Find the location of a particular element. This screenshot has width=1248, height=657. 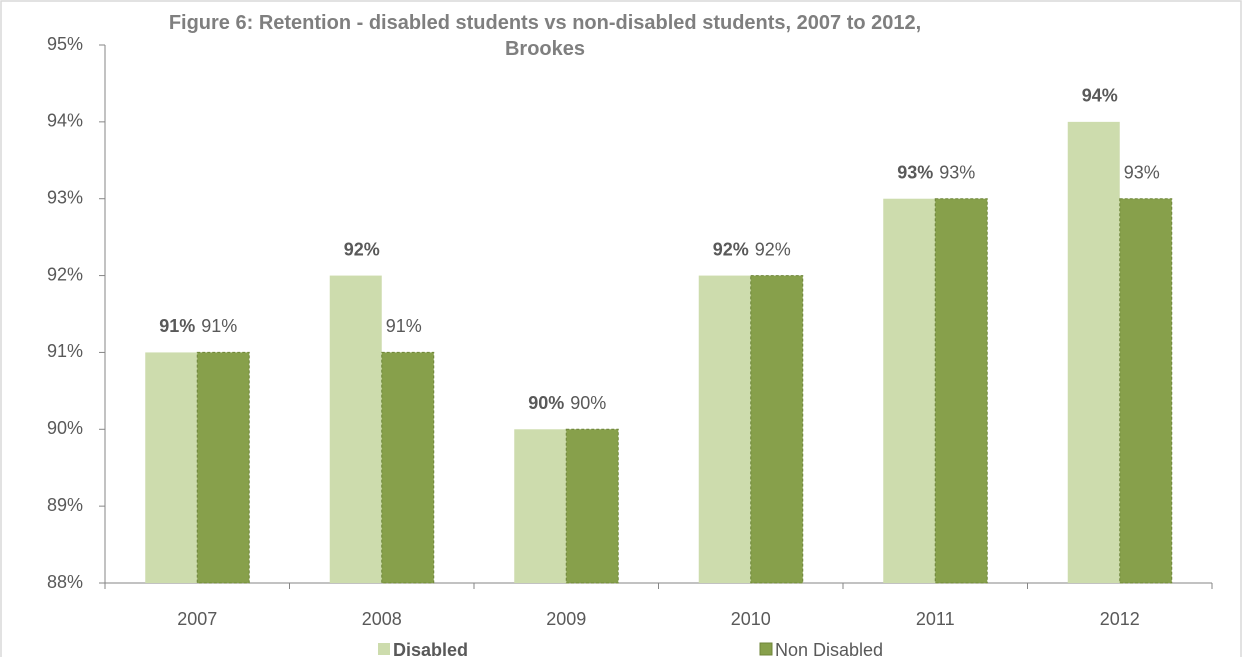

value-label: 94% is located at coordinates (1100, 96).